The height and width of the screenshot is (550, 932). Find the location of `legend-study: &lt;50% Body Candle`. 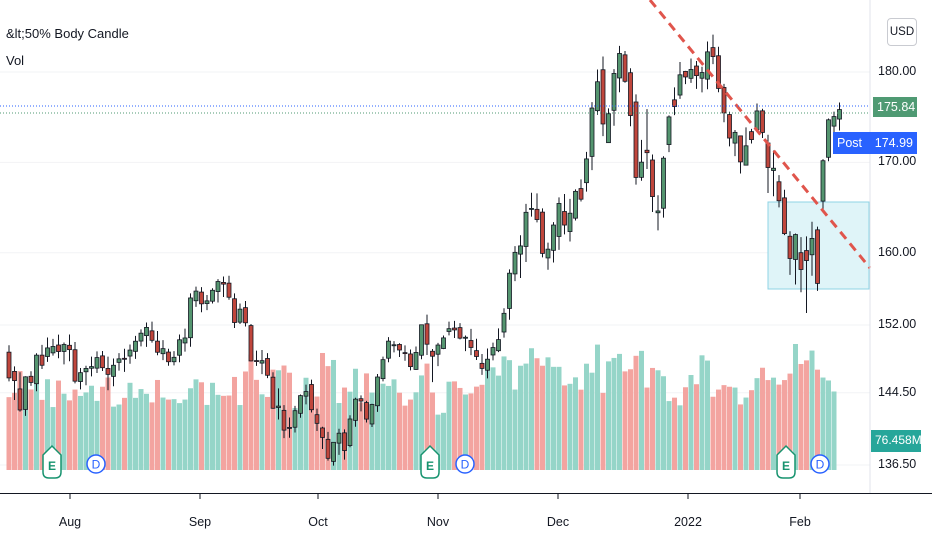

legend-study: &lt;50% Body Candle is located at coordinates (67, 33).